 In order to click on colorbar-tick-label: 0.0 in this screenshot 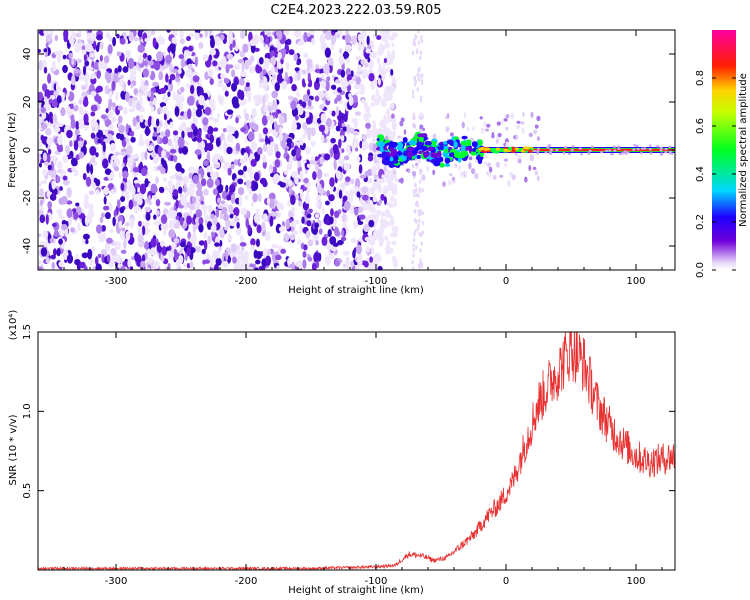, I will do `click(700, 270)`.